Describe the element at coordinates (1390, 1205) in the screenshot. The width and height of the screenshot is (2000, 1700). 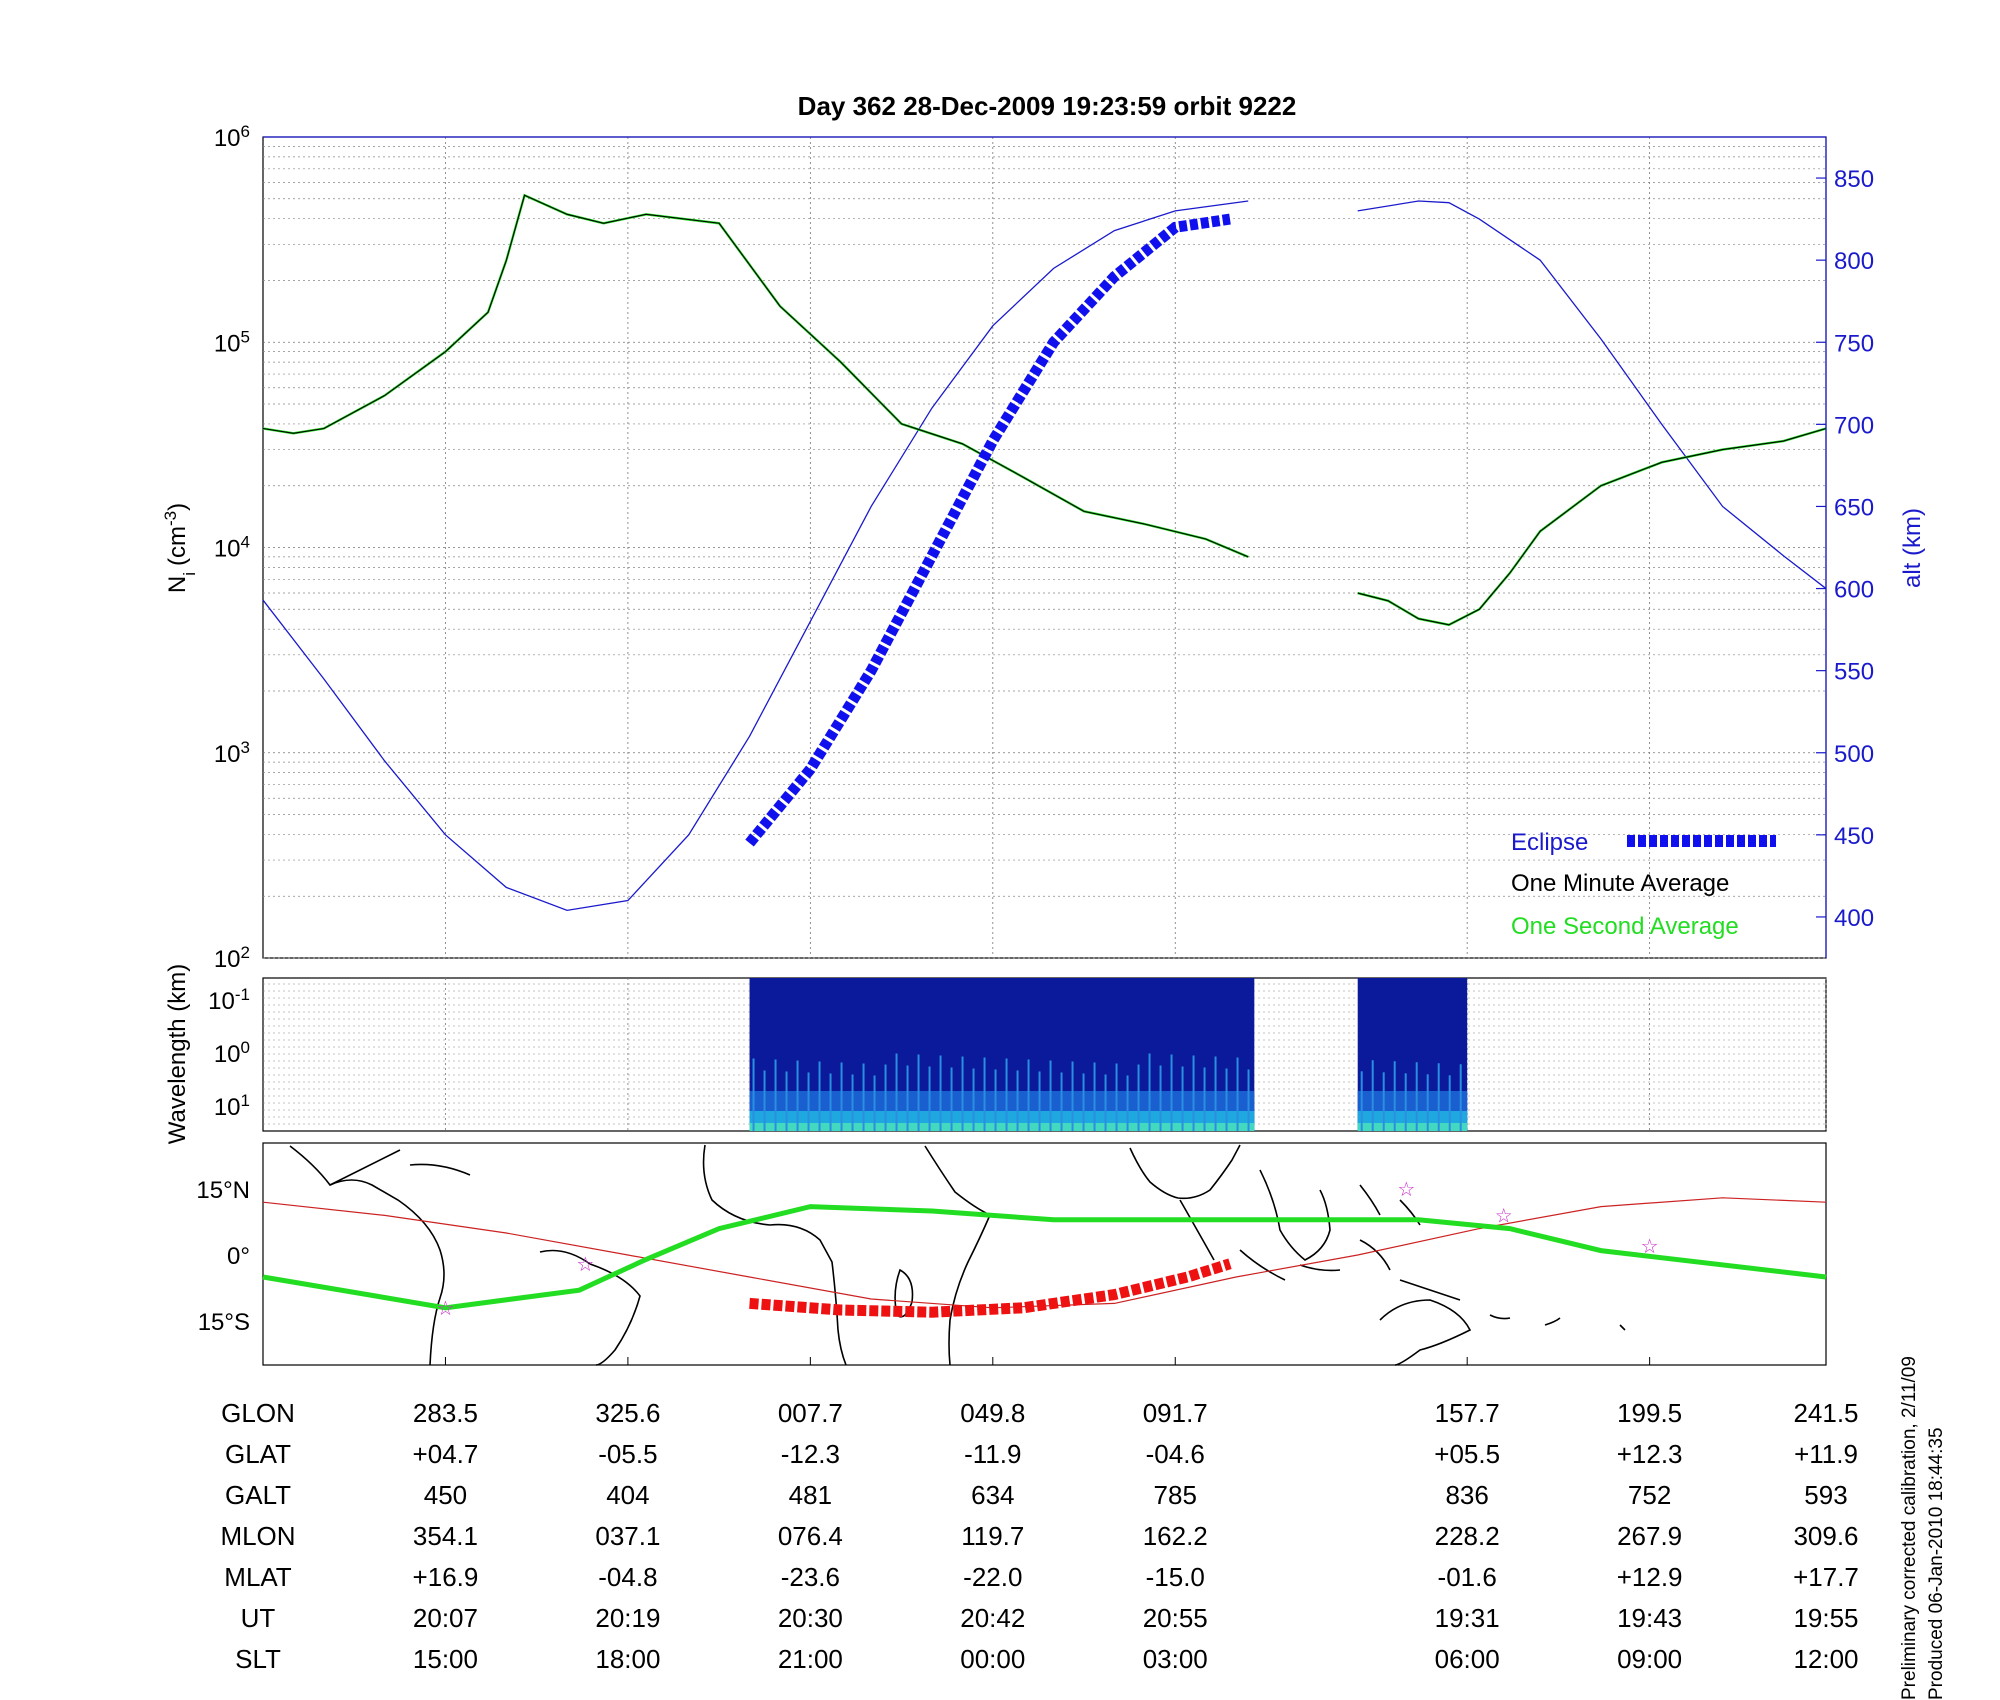
I see `coast-philippines` at that location.